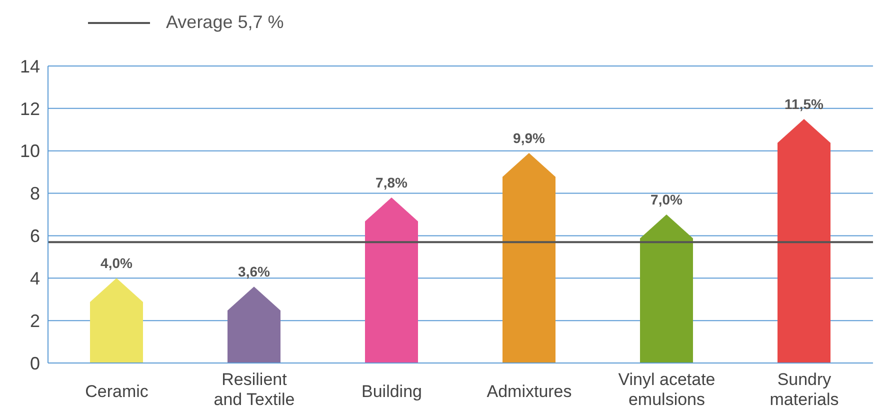 This screenshot has width=881, height=419. I want to click on y-tick-label: 6, so click(35, 236).